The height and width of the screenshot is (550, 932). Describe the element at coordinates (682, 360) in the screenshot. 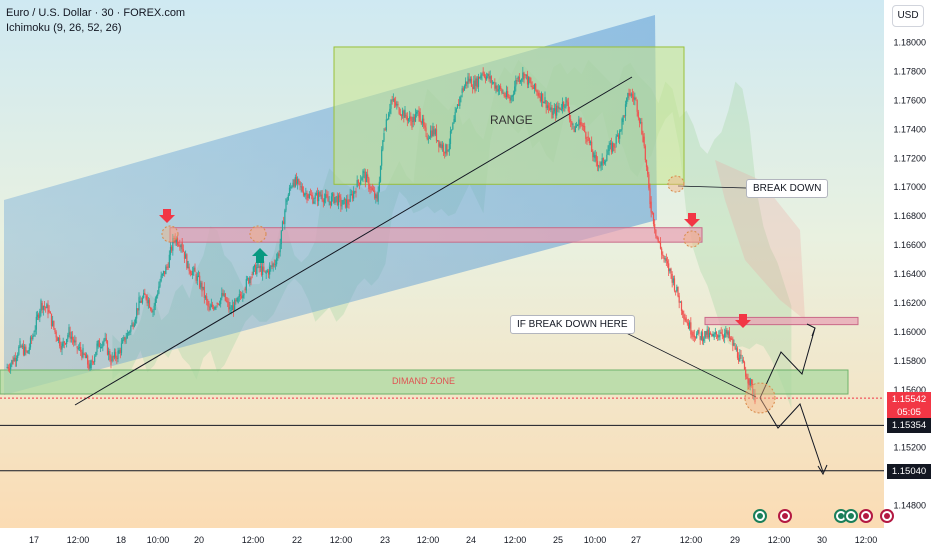

I see `if-break-pointer` at that location.